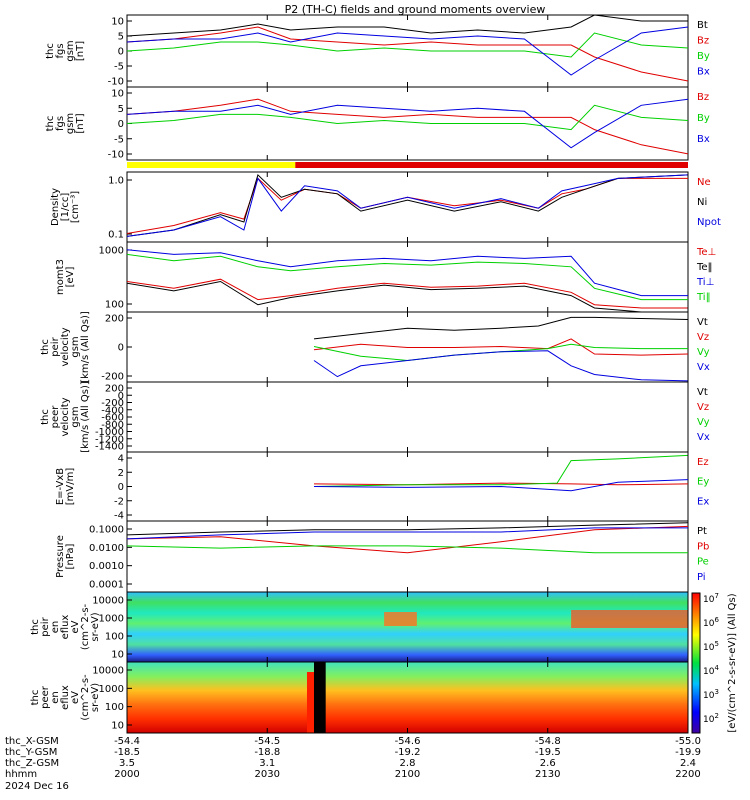 Image resolution: width=750 pixels, height=800 pixels. What do you see at coordinates (491, 165) in the screenshot?
I see `status-bar-red` at bounding box center [491, 165].